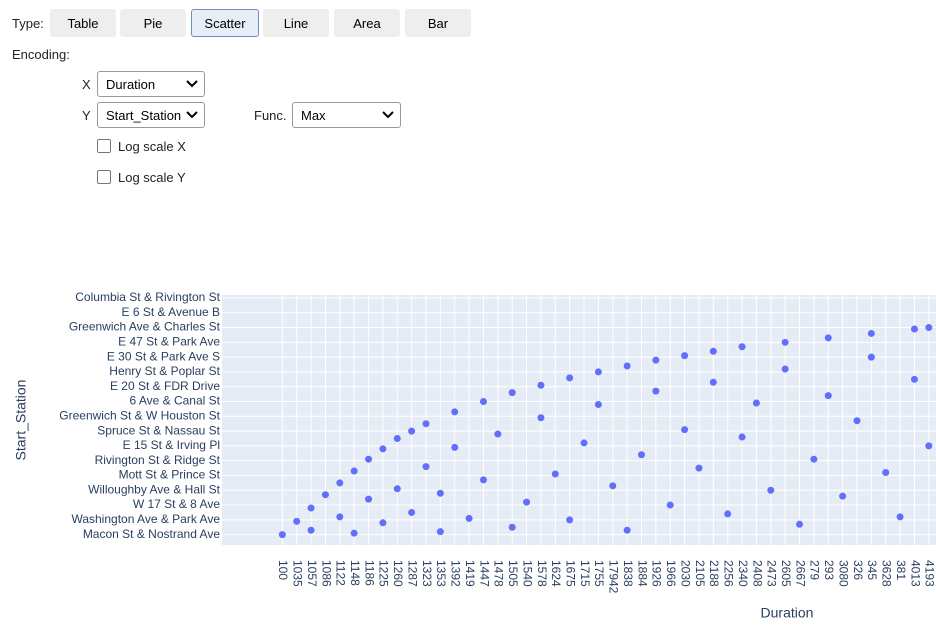 The width and height of the screenshot is (936, 640). Describe the element at coordinates (171, 445) in the screenshot. I see `y-tick-label: E 15 St & Irving Pl` at that location.